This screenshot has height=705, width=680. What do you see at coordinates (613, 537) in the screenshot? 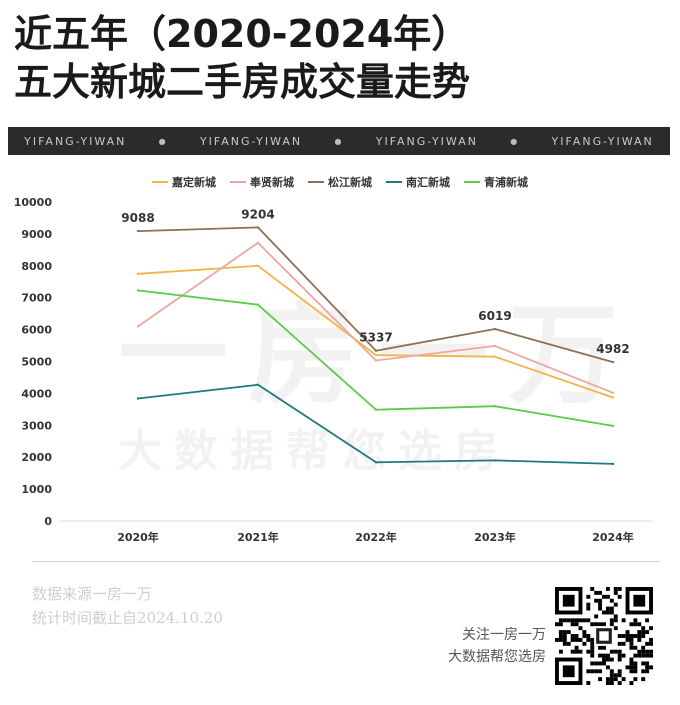
I see `x-tick-label: 2024年` at bounding box center [613, 537].